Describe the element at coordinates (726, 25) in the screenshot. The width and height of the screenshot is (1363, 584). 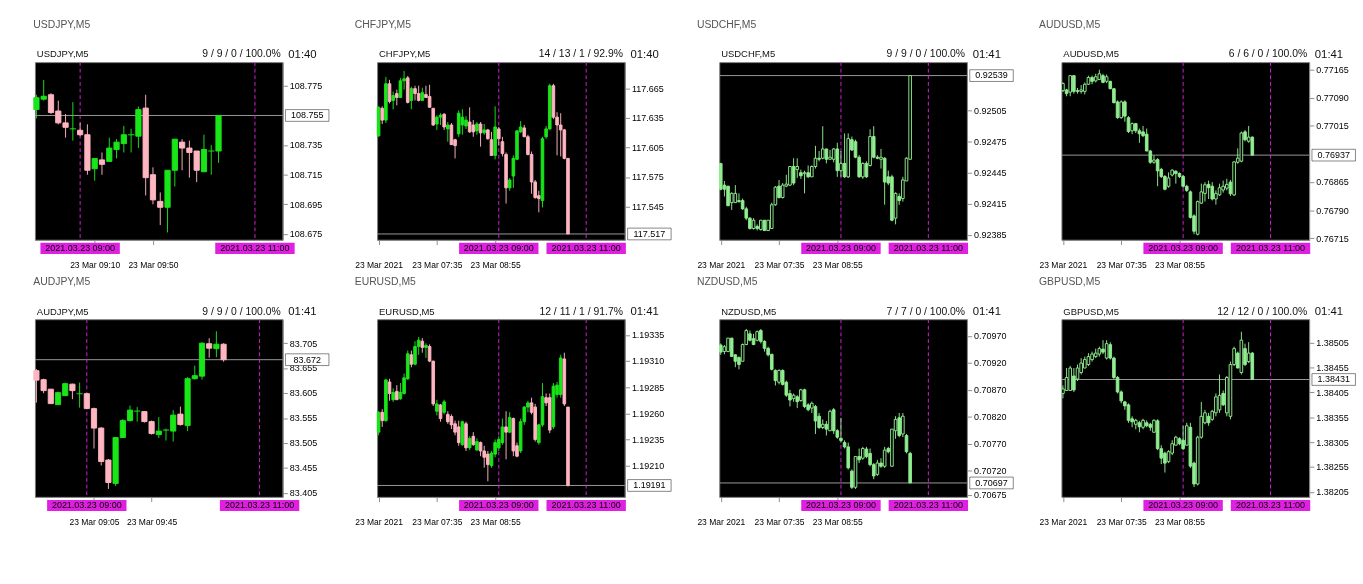
I see `chart-title: USDCHF,M5` at that location.